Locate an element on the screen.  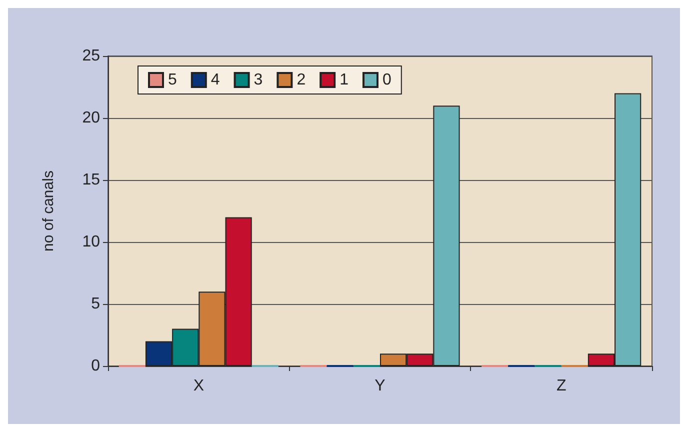
legend-label: 1 is located at coordinates (344, 80).